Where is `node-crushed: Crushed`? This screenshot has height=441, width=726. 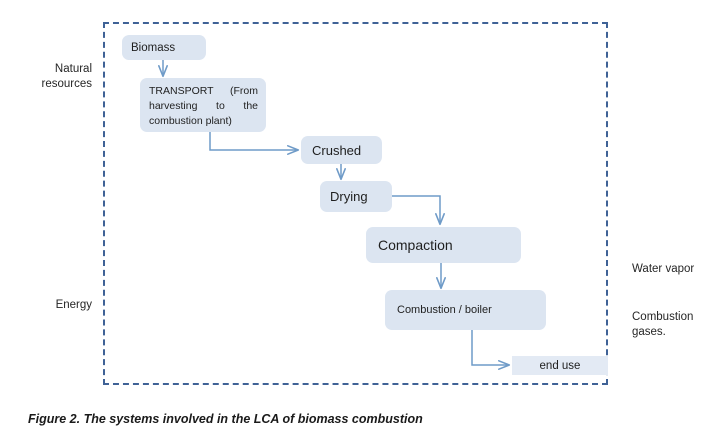 node-crushed: Crushed is located at coordinates (341, 150).